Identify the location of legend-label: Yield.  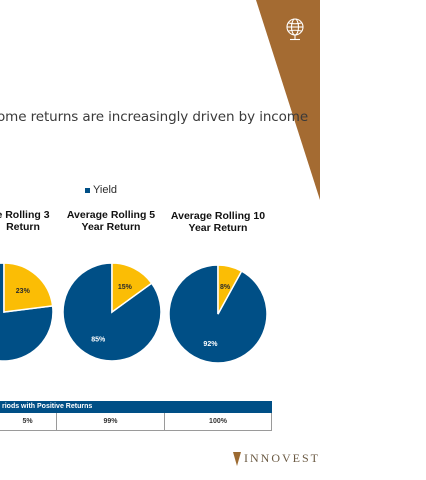
(105, 190).